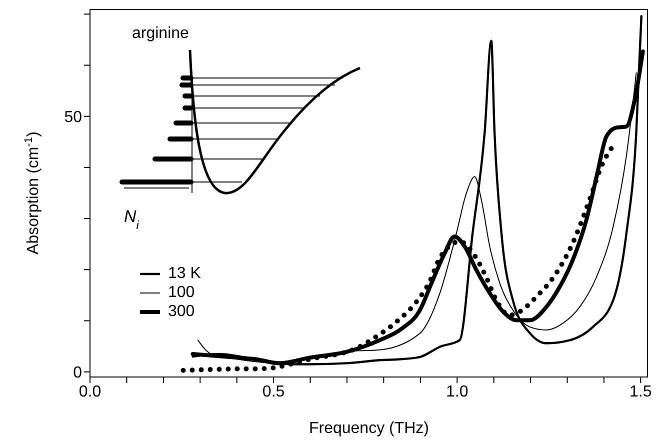 This screenshot has height=448, width=656. I want to click on legend-label: 100, so click(181, 293).